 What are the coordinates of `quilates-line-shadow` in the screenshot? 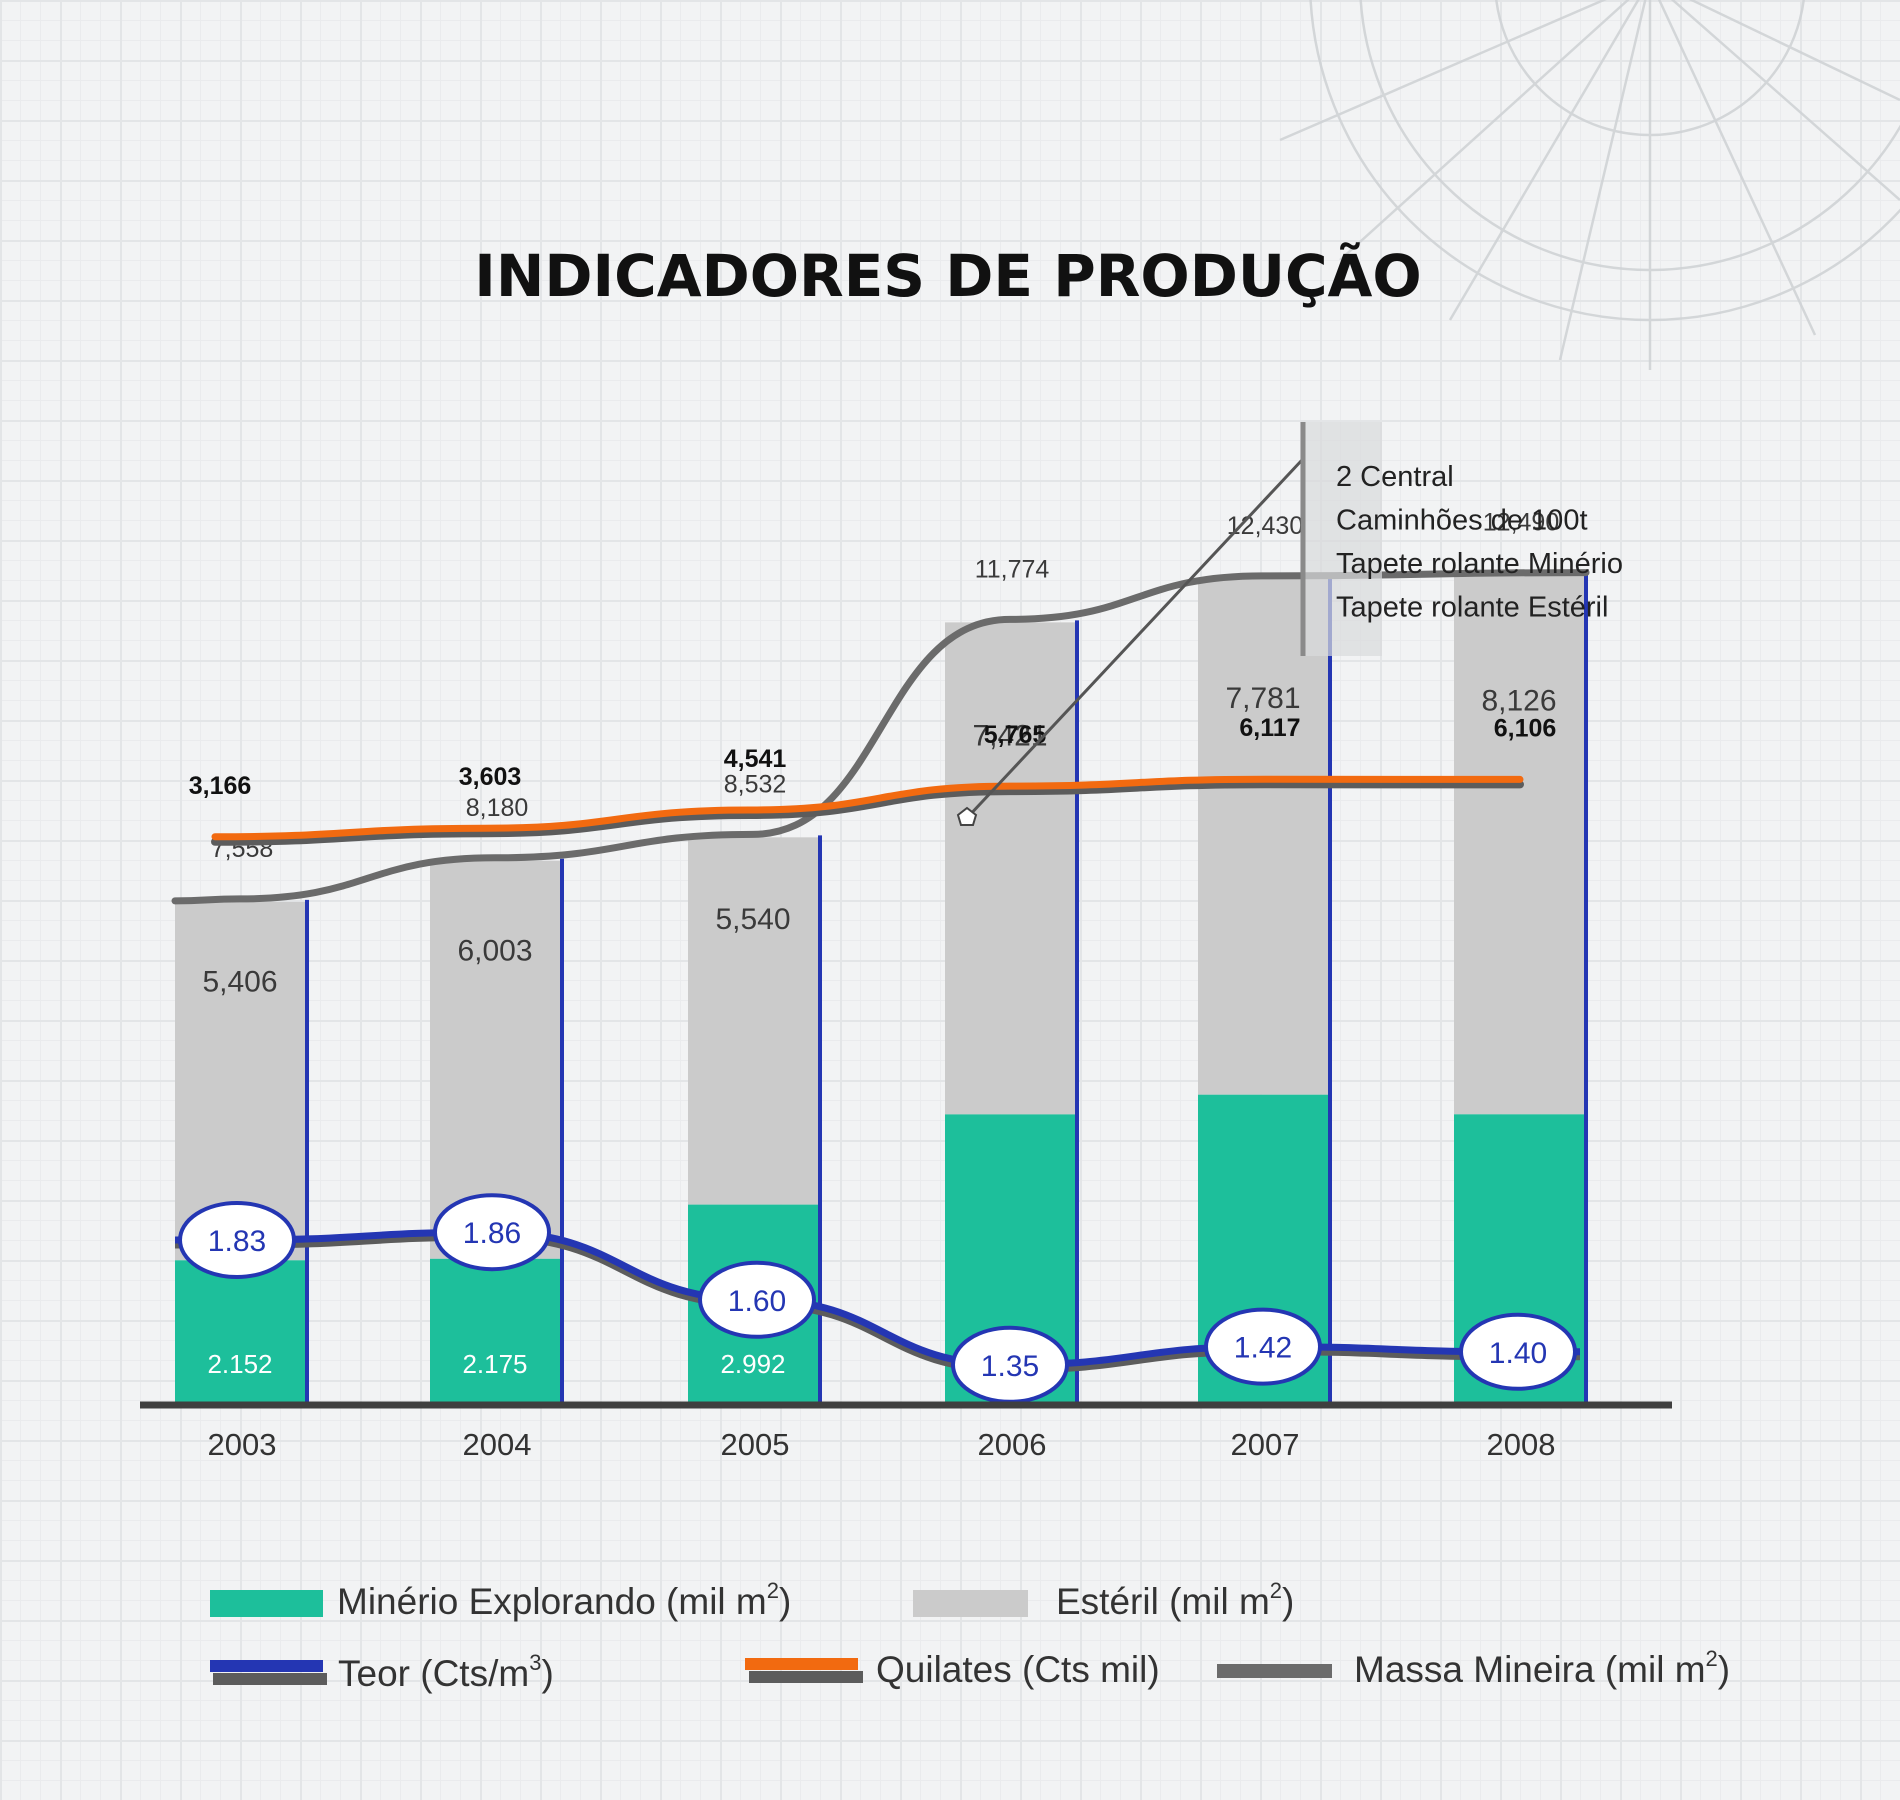 It's located at (867, 813).